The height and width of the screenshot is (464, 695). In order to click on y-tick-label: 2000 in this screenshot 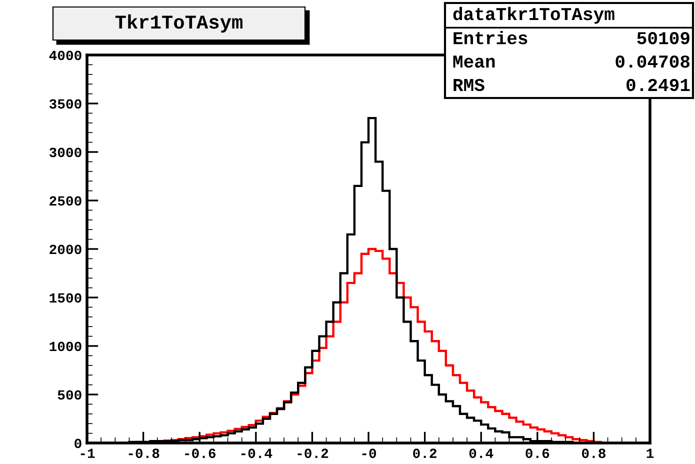, I will do `click(66, 249)`.